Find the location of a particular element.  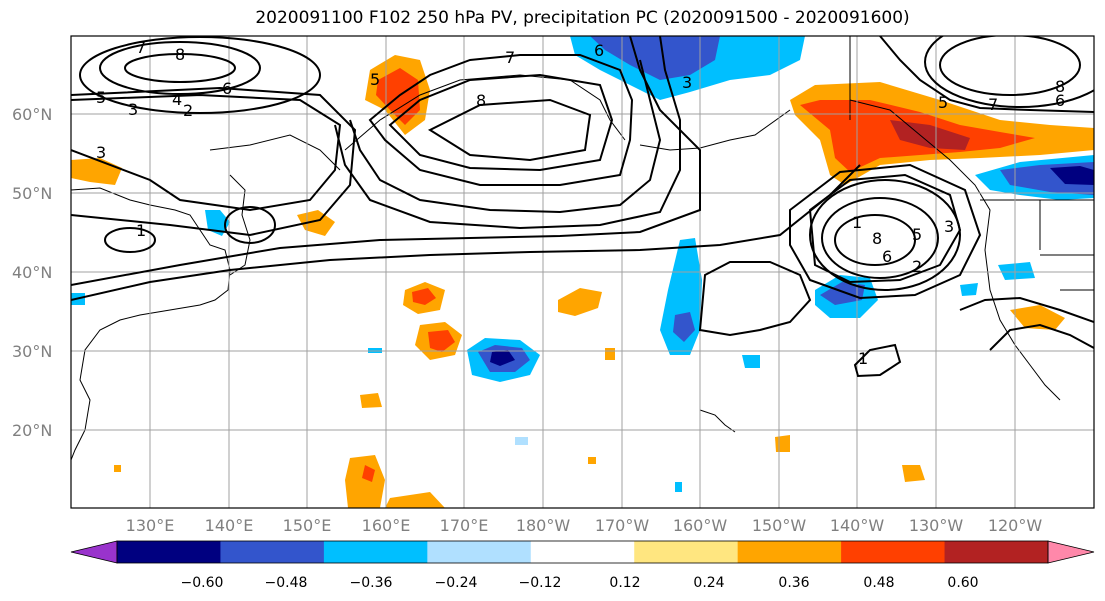

lon-label: 160°E is located at coordinates (386, 525).